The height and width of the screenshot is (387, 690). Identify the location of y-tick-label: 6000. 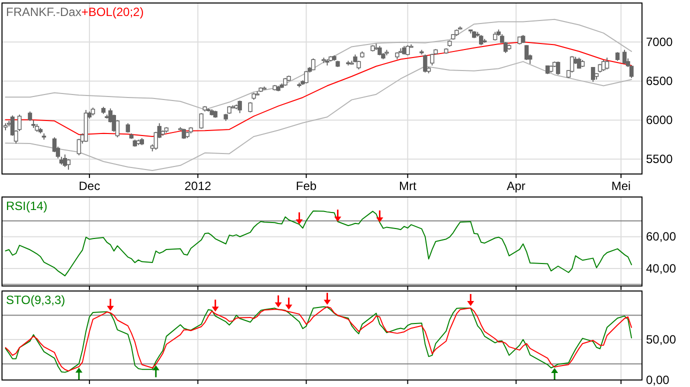
(660, 120).